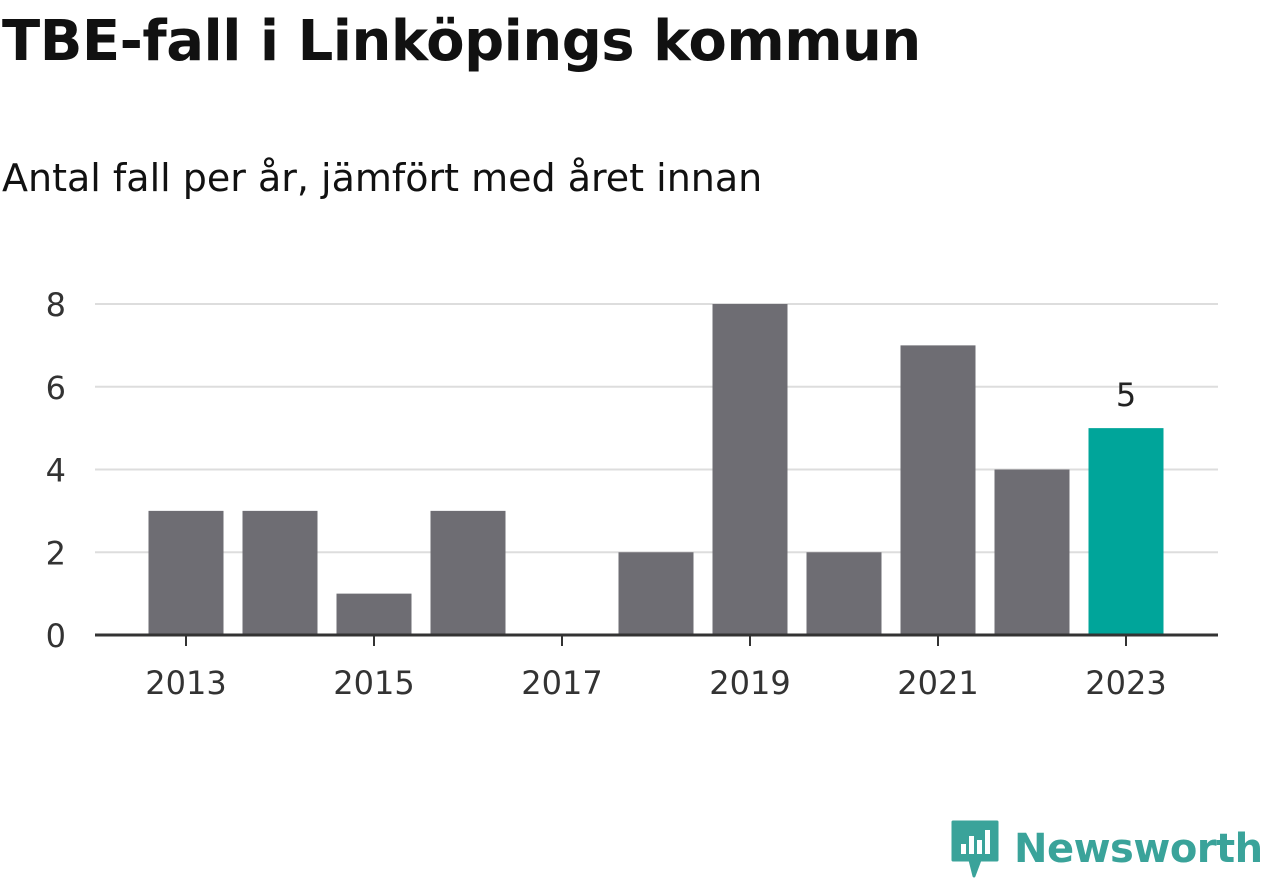 The image size is (1262, 880). I want to click on x-tick-label: 2023, so click(1125, 683).